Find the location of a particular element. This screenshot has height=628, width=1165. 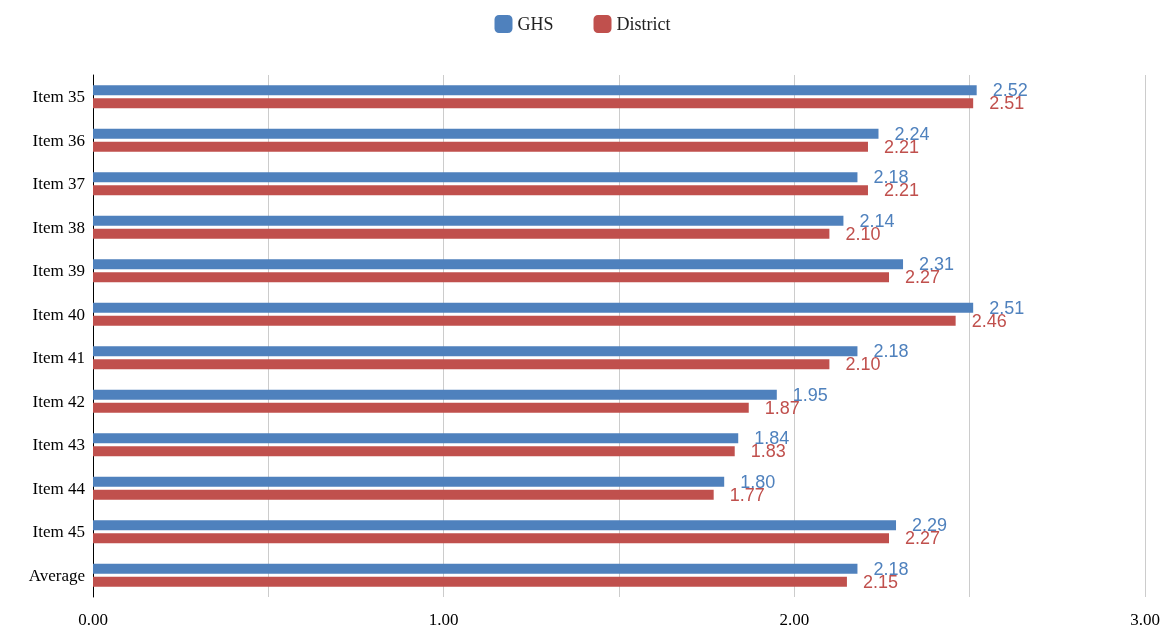

x-tick-label: 2.00 is located at coordinates (794, 619).